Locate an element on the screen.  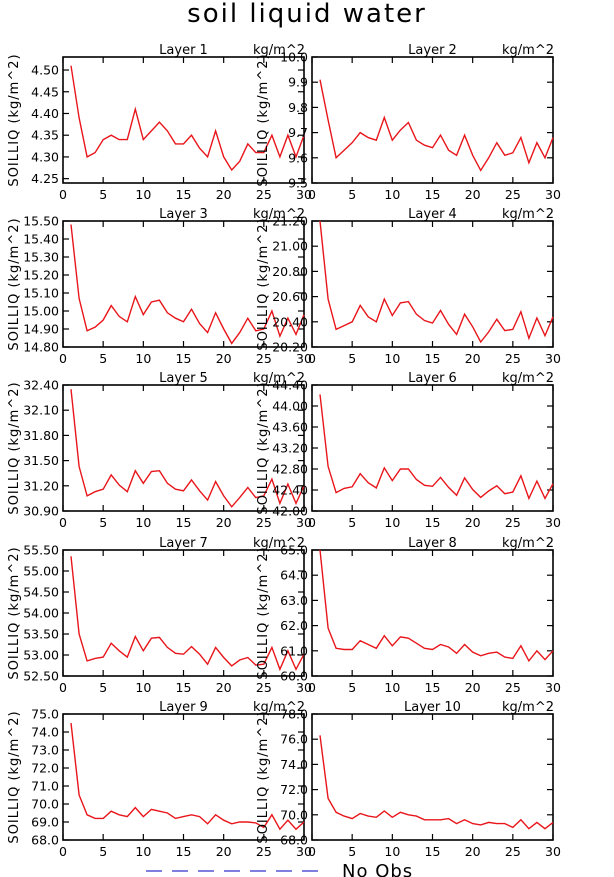
y-tick-label: 60.0 is located at coordinates (294, 676).